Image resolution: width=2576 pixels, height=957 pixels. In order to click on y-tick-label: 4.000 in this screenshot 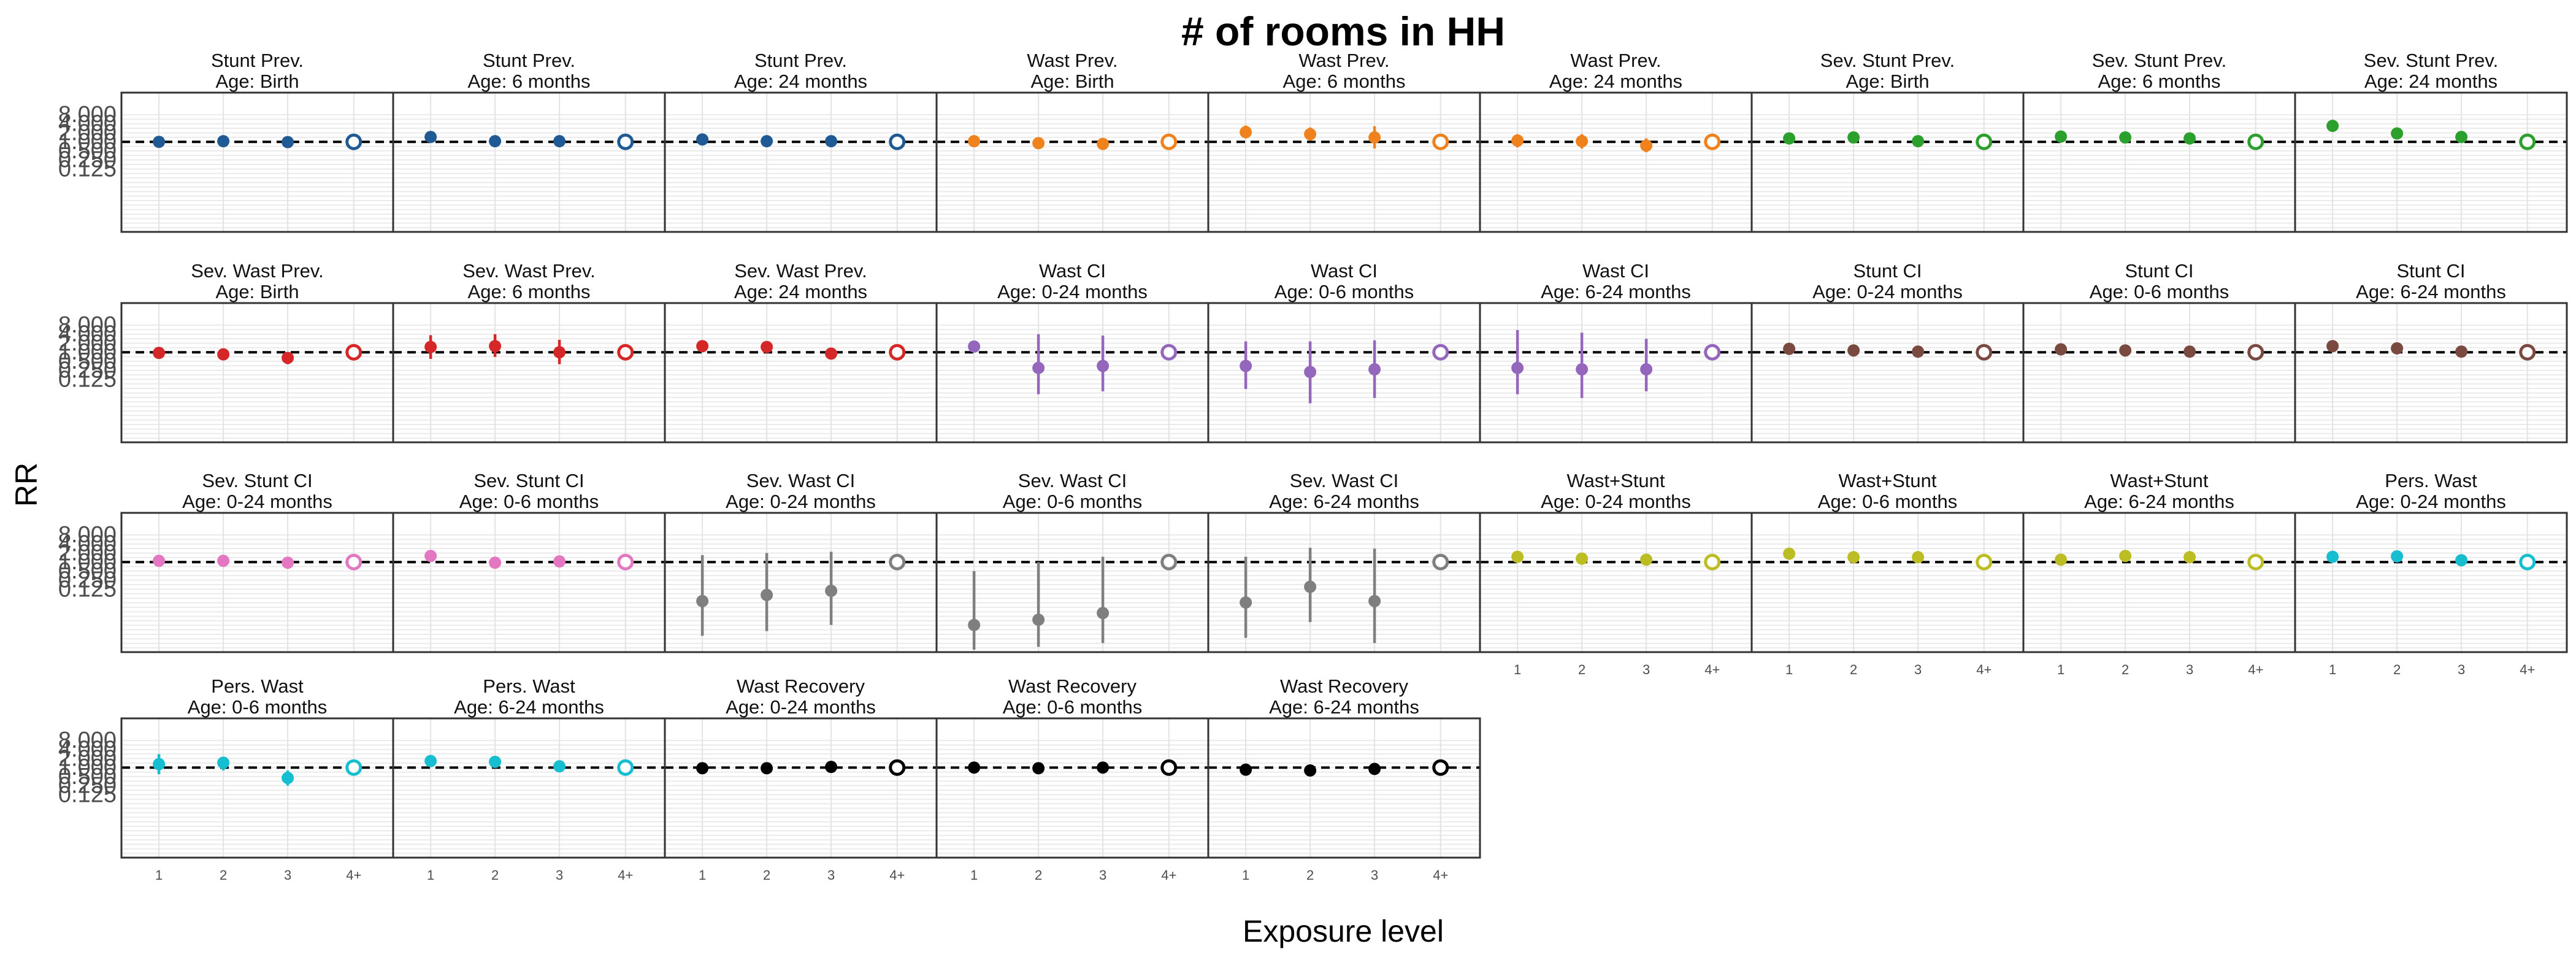, I will do `click(87, 124)`.